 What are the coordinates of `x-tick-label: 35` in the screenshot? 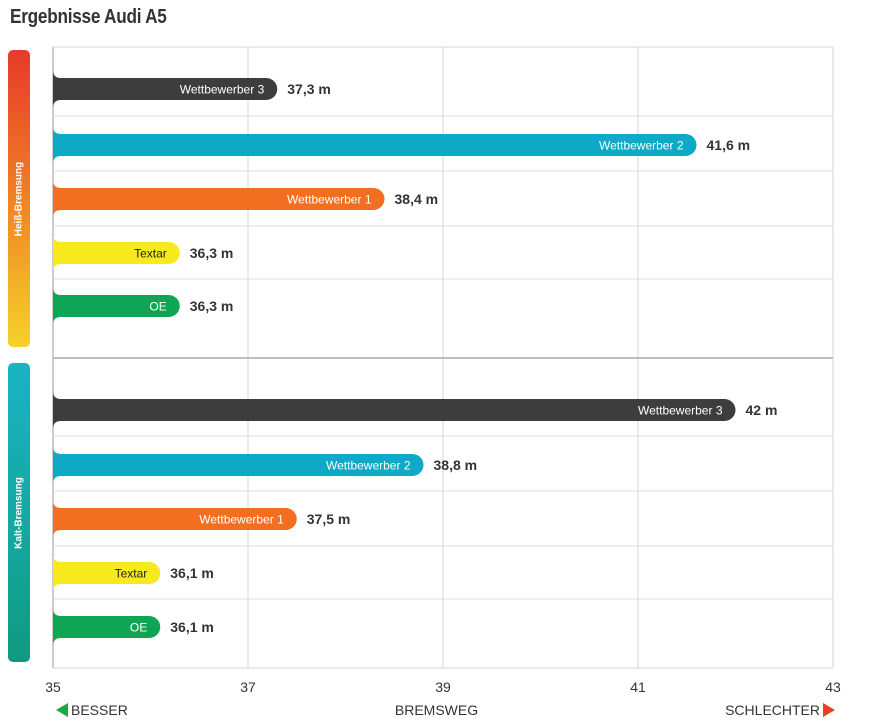 It's located at (53, 687).